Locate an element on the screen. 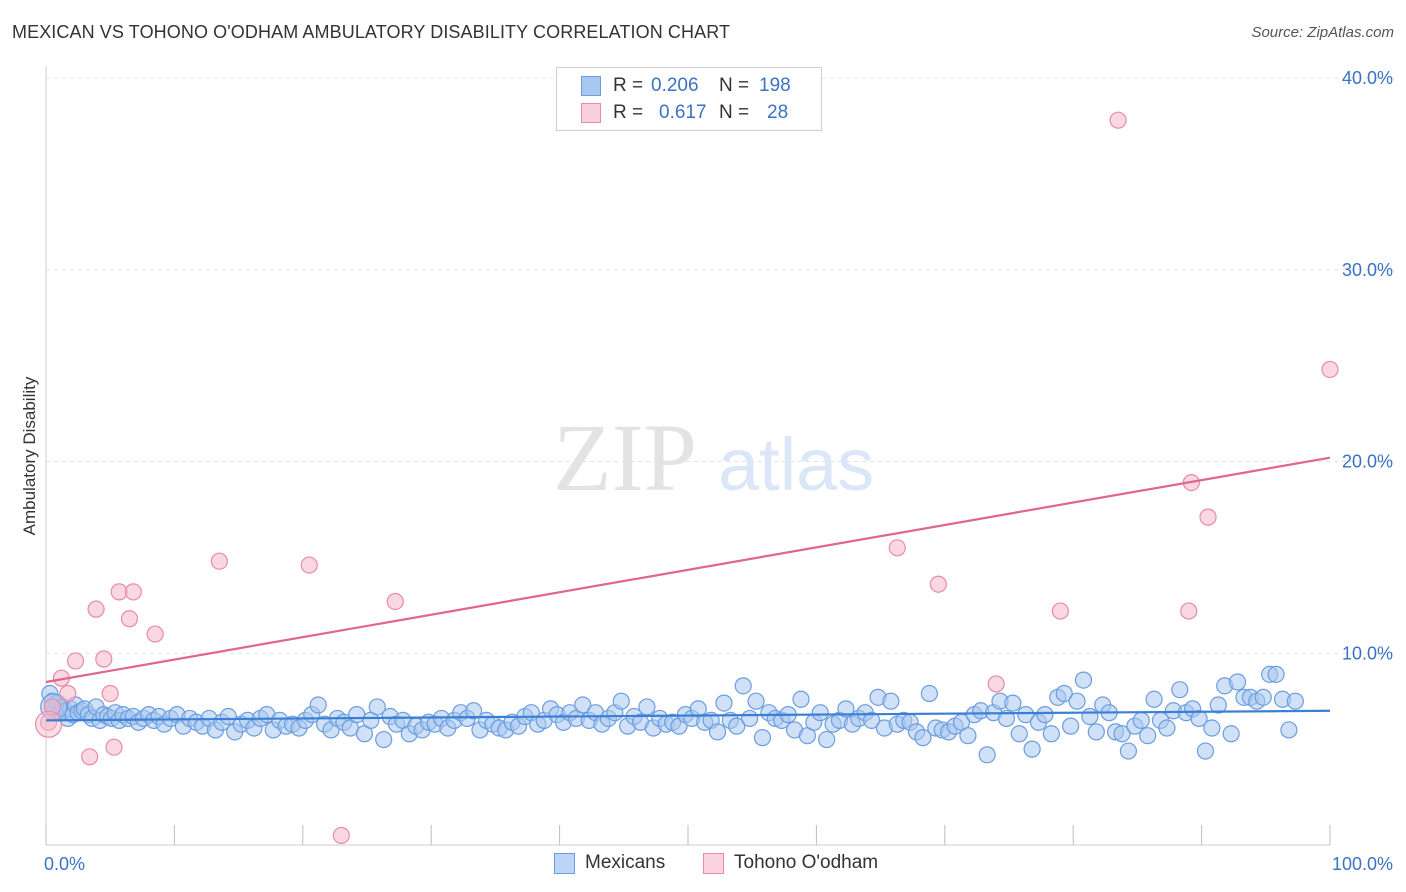 The image size is (1406, 892). legend-r-value: 0.206 is located at coordinates (675, 85).